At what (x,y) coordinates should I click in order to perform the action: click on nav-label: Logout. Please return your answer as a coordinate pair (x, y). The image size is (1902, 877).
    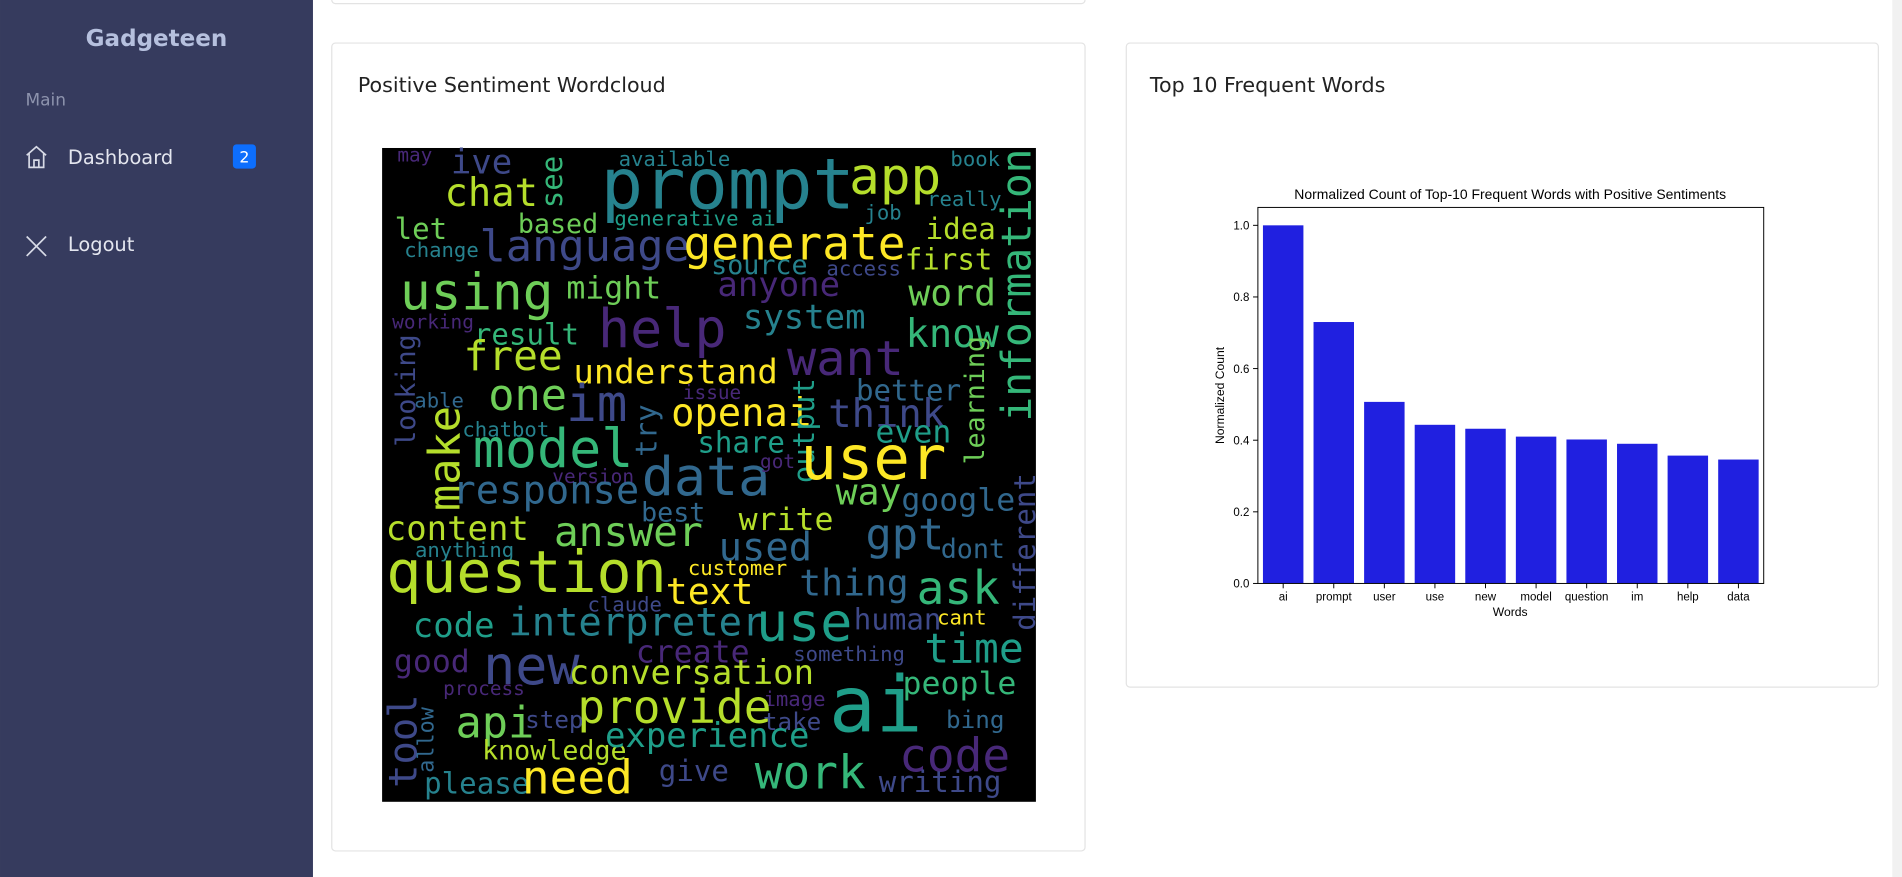
    Looking at the image, I should click on (101, 244).